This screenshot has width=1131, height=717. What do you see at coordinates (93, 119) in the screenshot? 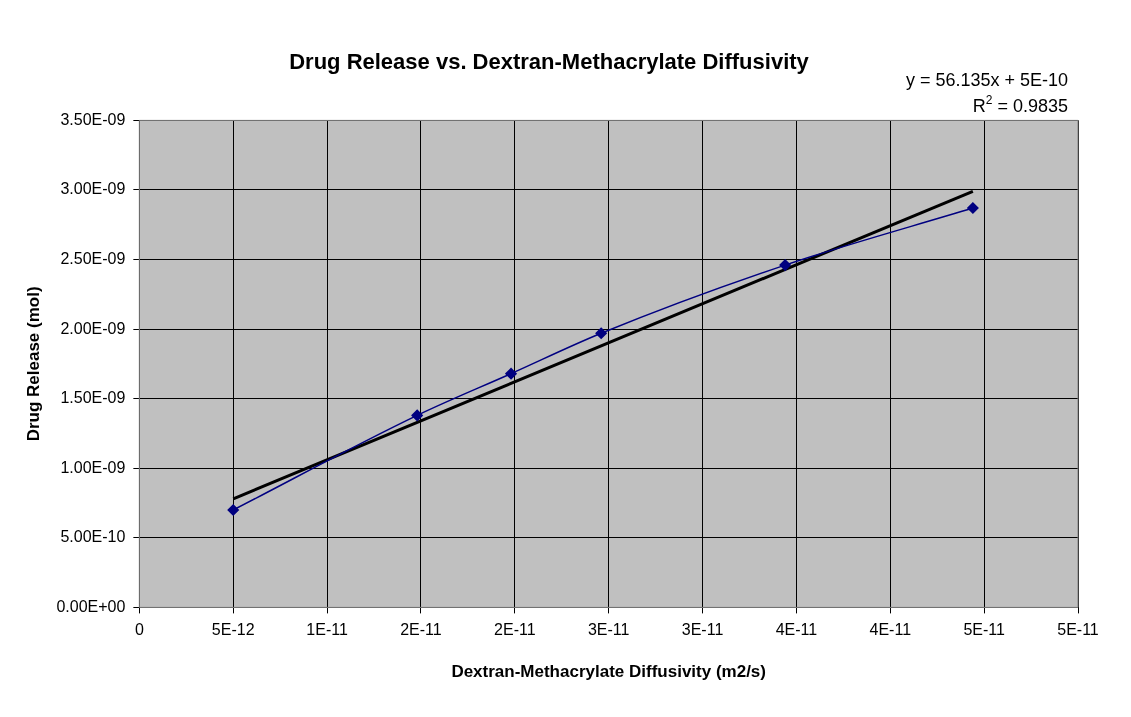
I see `y-tick-label: 3.50E-09` at bounding box center [93, 119].